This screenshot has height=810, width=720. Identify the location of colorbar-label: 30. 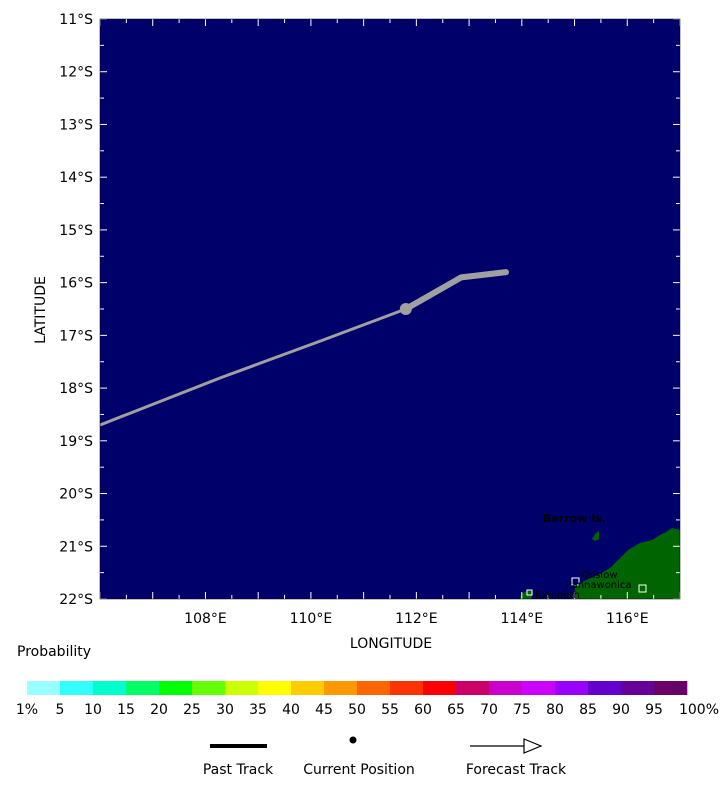
(225, 710).